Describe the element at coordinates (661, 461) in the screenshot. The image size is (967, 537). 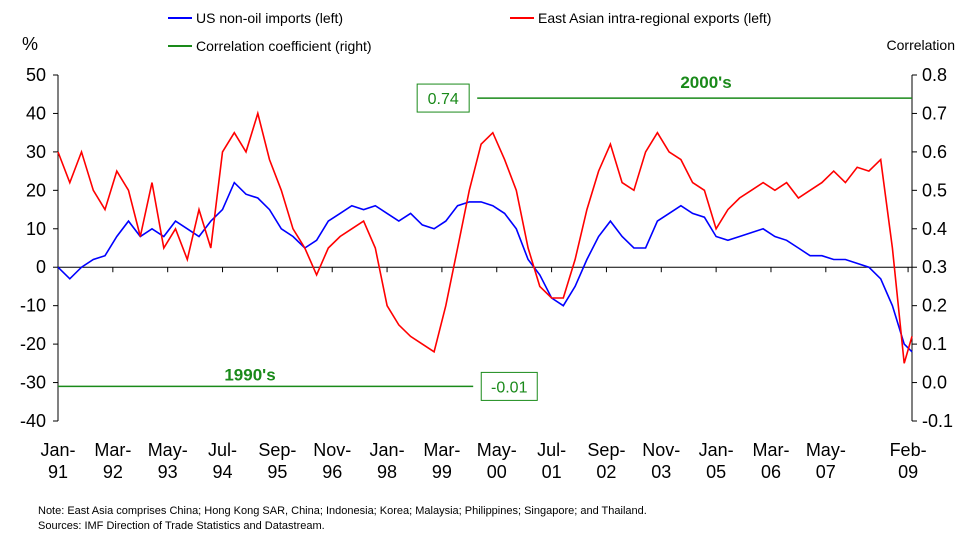
I see `x-tick-label: Nov-03` at that location.